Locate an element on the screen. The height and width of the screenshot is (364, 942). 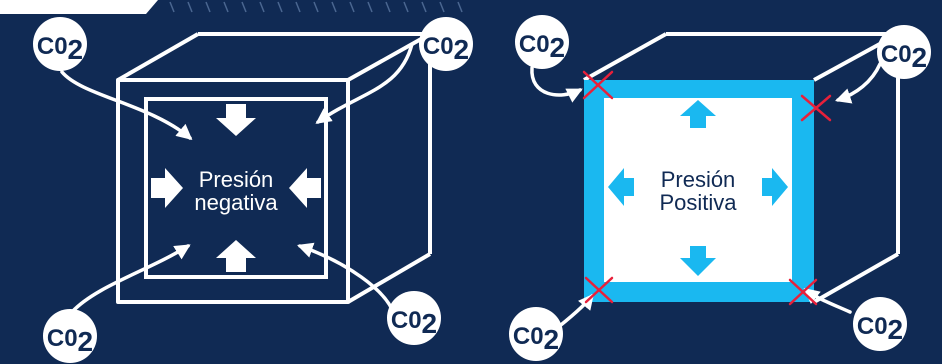
inward-arrows is located at coordinates (236, 188).